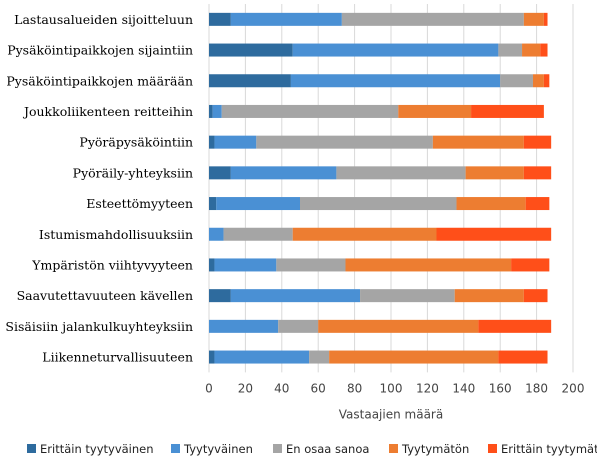 Image resolution: width=597 pixels, height=464 pixels. What do you see at coordinates (281, 388) in the screenshot?
I see `x-tick-label: 40` at bounding box center [281, 388].